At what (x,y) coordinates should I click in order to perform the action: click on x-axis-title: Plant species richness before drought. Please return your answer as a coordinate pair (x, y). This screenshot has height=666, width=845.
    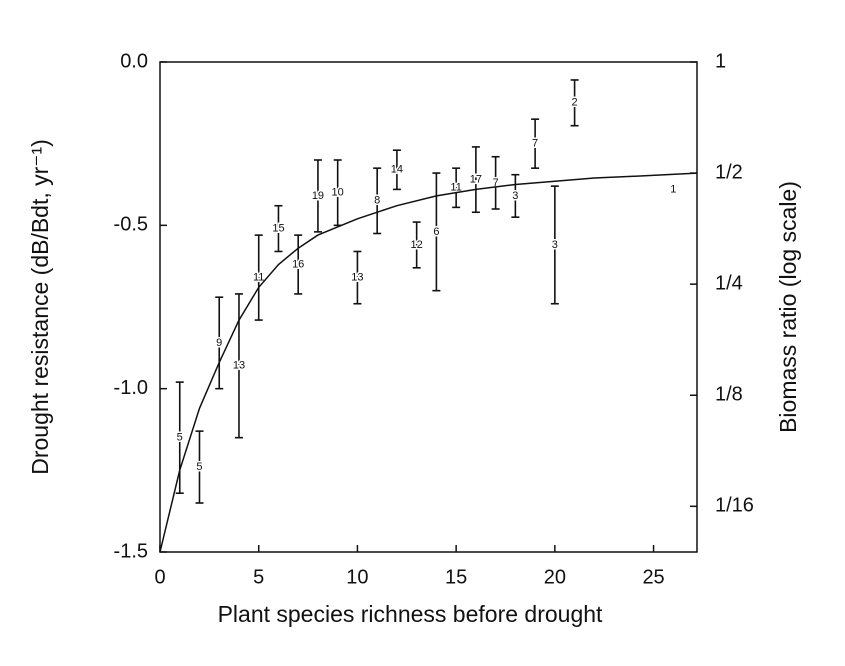
    Looking at the image, I should click on (410, 614).